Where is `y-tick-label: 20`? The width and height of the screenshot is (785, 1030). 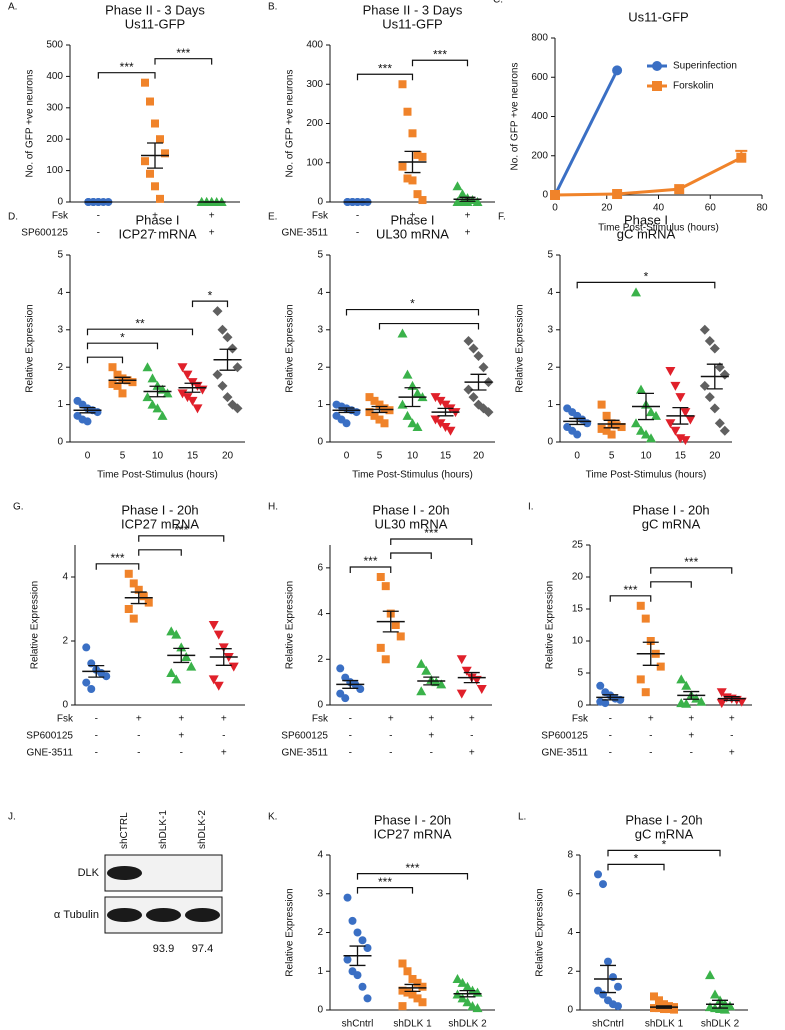 y-tick-label: 20 is located at coordinates (578, 577).